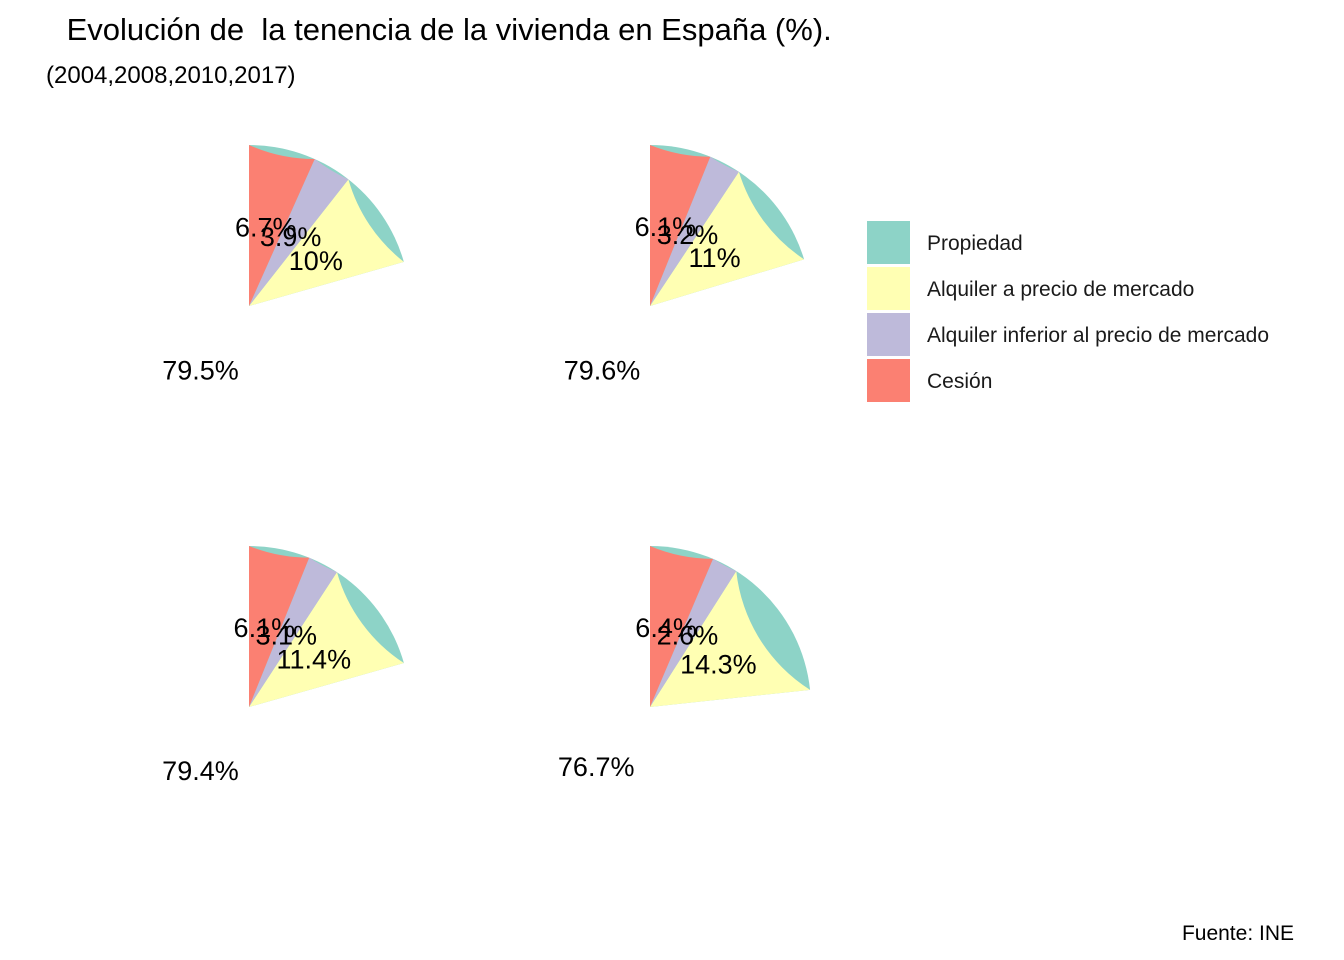 Image resolution: width=1344 pixels, height=960 pixels. Describe the element at coordinates (975, 243) in the screenshot. I see `legend-label-propiedad: Propiedad` at that location.